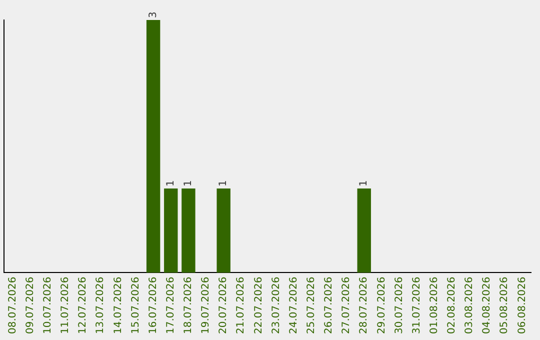  Describe the element at coordinates (136, 305) in the screenshot. I see `x-tick-label: 15.07.2026` at that location.